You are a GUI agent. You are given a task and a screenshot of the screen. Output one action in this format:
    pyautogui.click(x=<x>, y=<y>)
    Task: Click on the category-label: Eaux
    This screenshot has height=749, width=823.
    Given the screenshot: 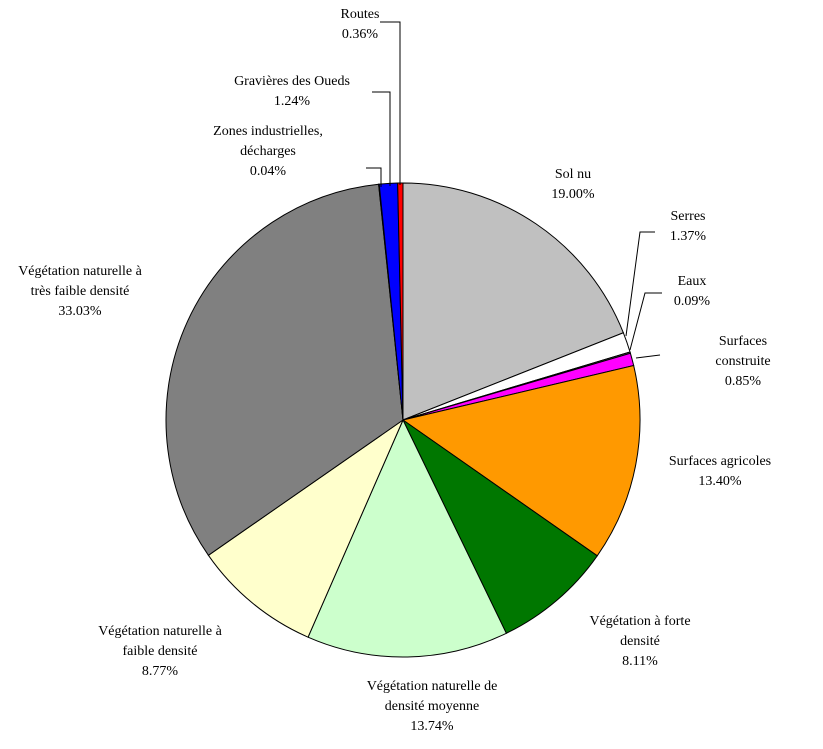 What is the action you would take?
    pyautogui.click(x=692, y=281)
    